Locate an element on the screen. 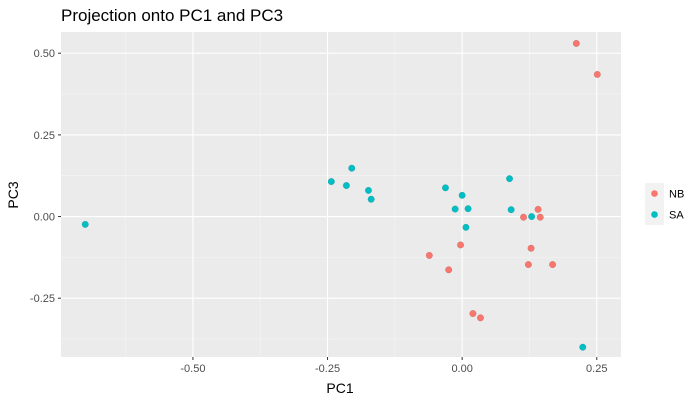 Image resolution: width=700 pixels, height=405 pixels. legend-label-nb: NB is located at coordinates (676, 195).